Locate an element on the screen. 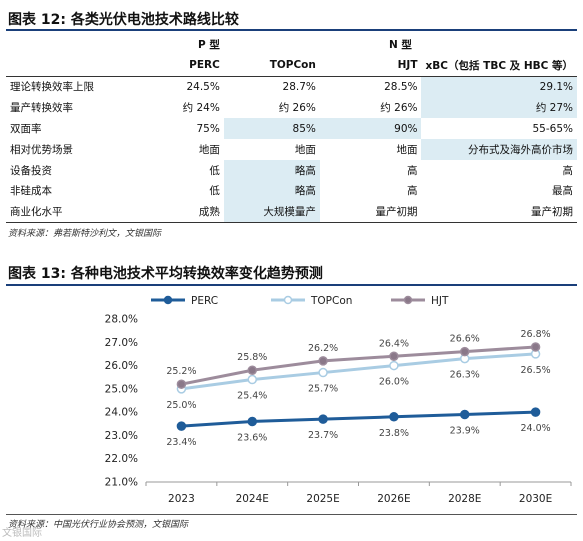 Image resolution: width=583 pixels, height=541 pixels. legend-label: TOPCon is located at coordinates (331, 301).